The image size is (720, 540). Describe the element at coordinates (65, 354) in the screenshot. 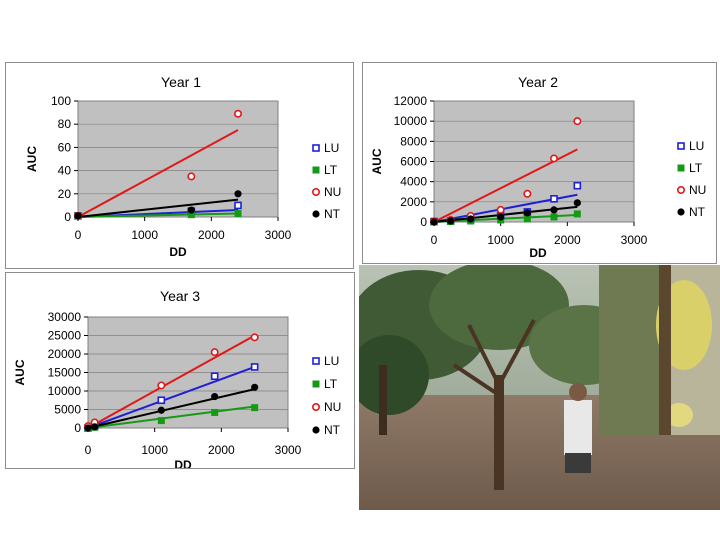

I see `y-tick-label: 20000` at that location.